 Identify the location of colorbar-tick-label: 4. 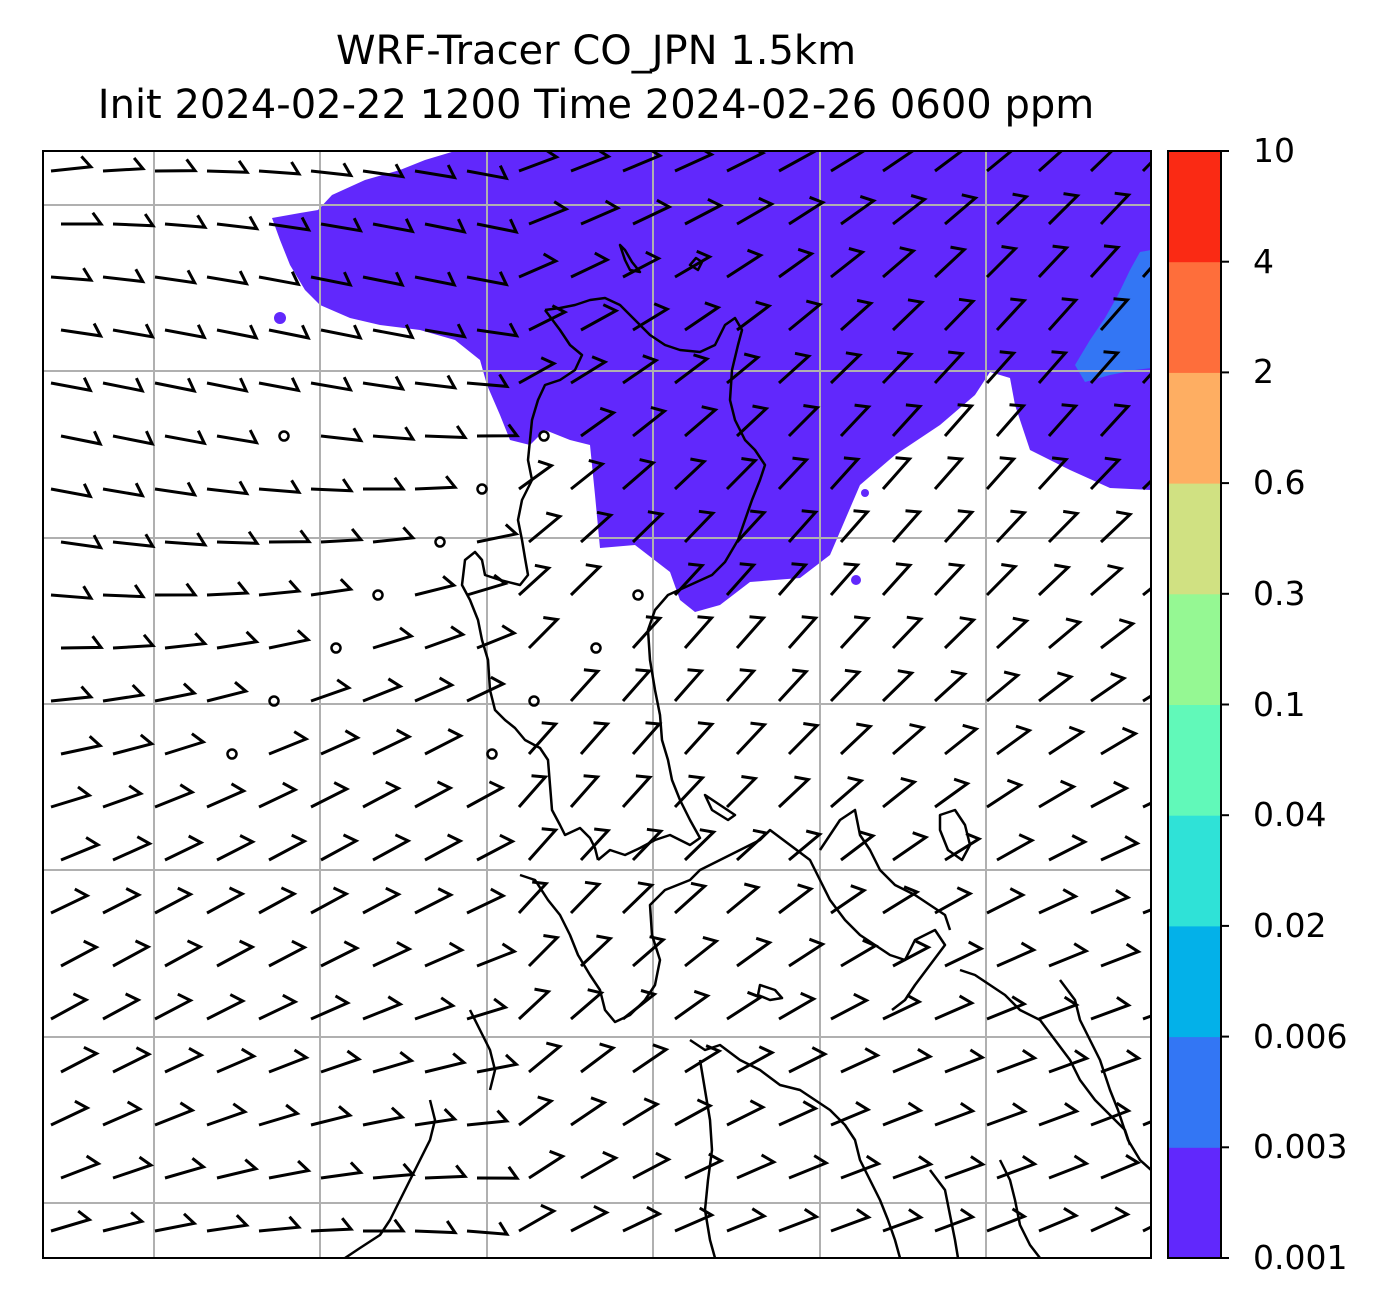
(1263, 261).